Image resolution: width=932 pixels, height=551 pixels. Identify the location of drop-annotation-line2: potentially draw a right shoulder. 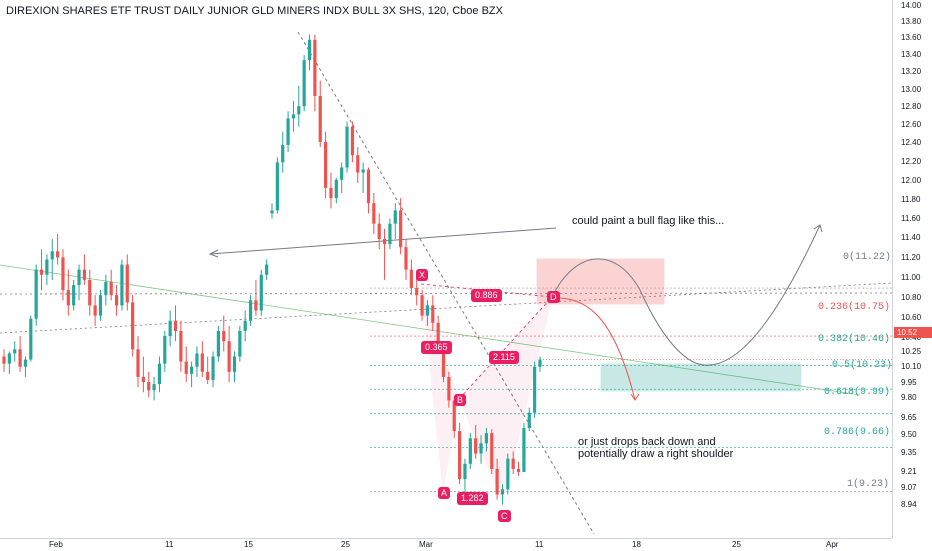
(656, 454).